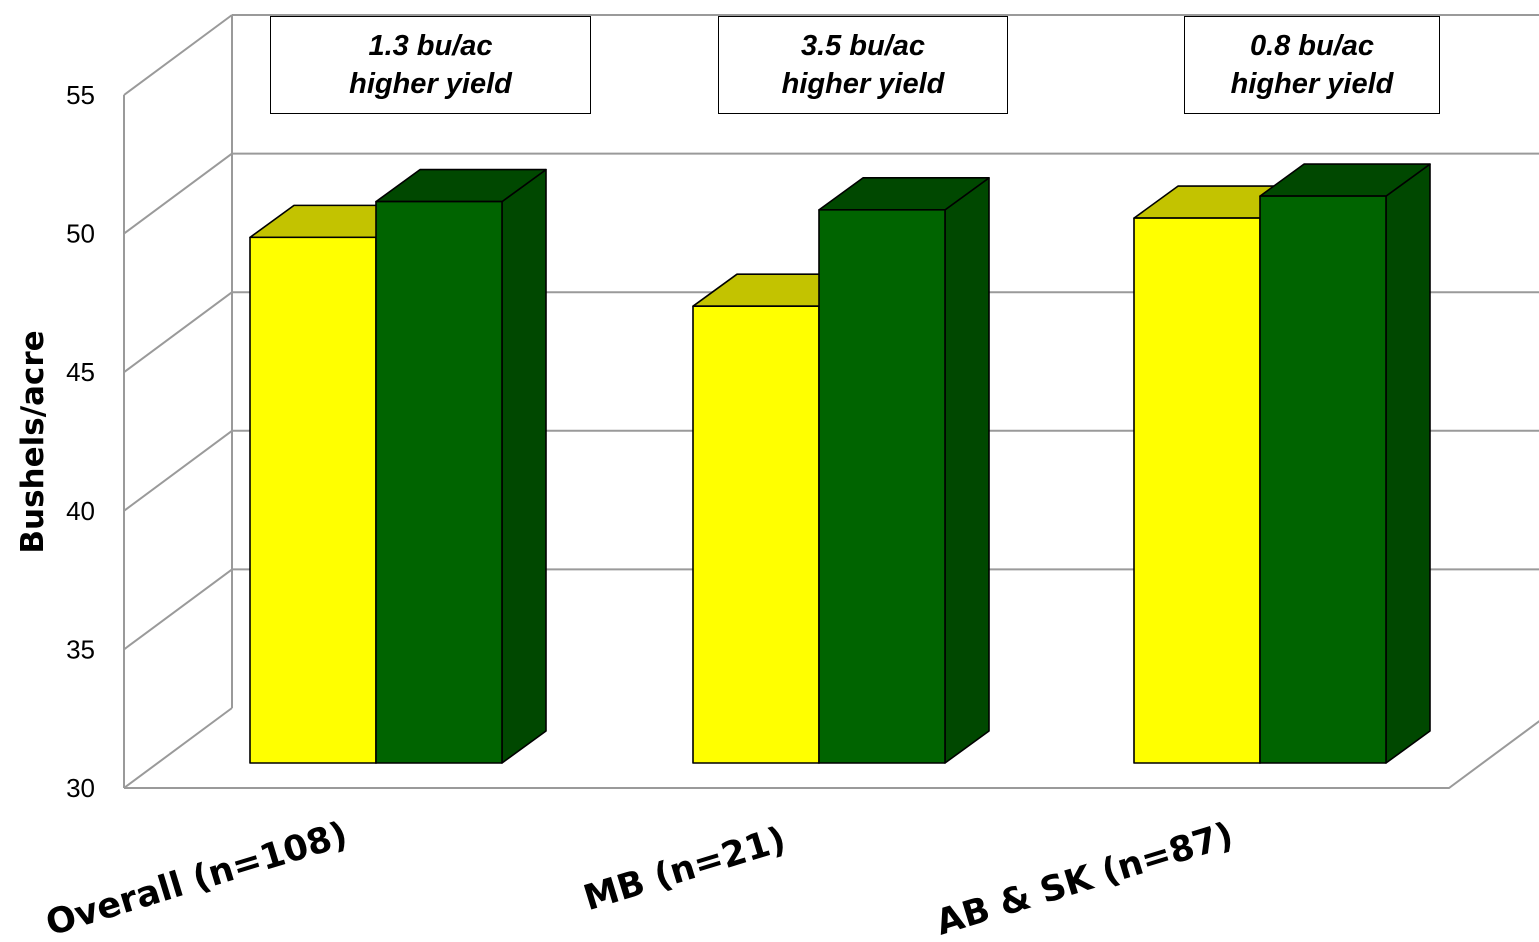 The width and height of the screenshot is (1539, 942). What do you see at coordinates (80, 649) in the screenshot?
I see `y-tick-label: 35` at bounding box center [80, 649].